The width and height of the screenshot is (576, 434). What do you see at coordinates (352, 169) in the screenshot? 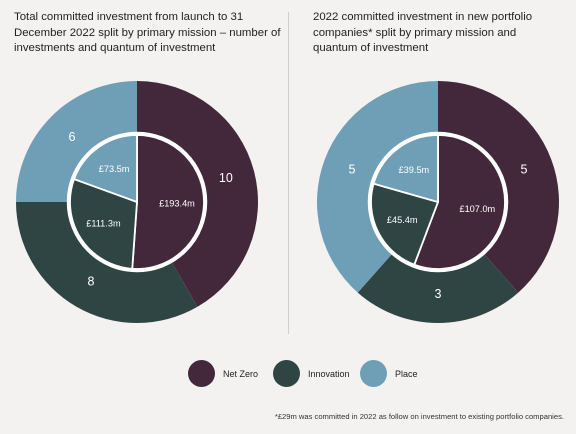
I see `right-outer-label-place: 5` at bounding box center [352, 169].